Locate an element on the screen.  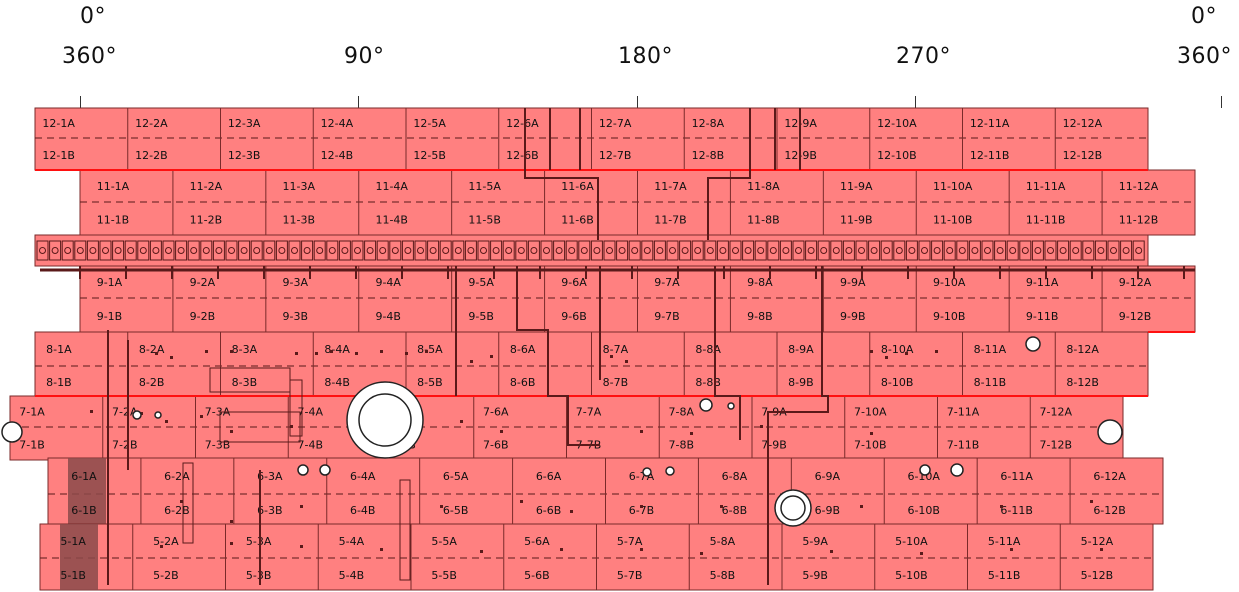
panel-label: 11-1B is located at coordinates (113, 220).